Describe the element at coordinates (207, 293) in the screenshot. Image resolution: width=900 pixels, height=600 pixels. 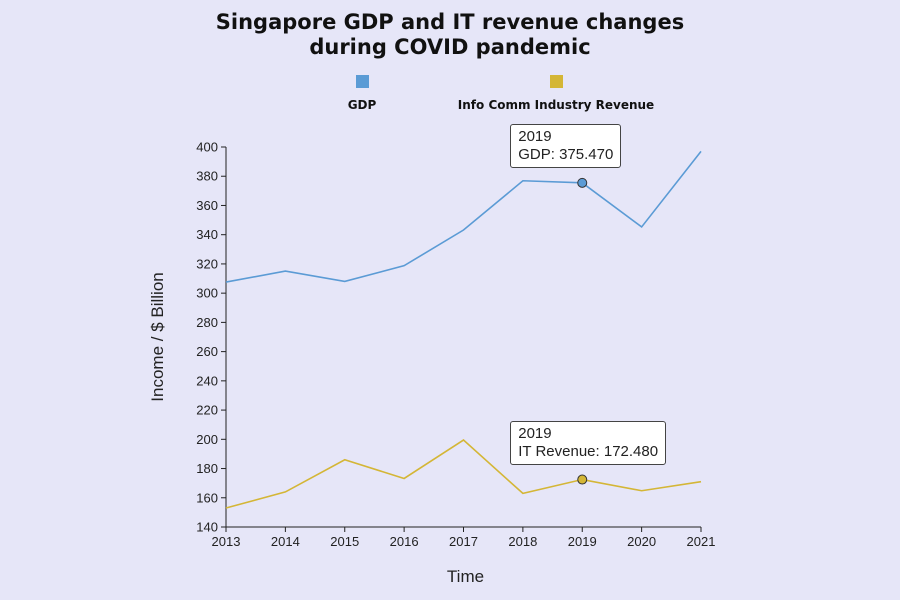
I see `y-tick-label-300: 300` at that location.